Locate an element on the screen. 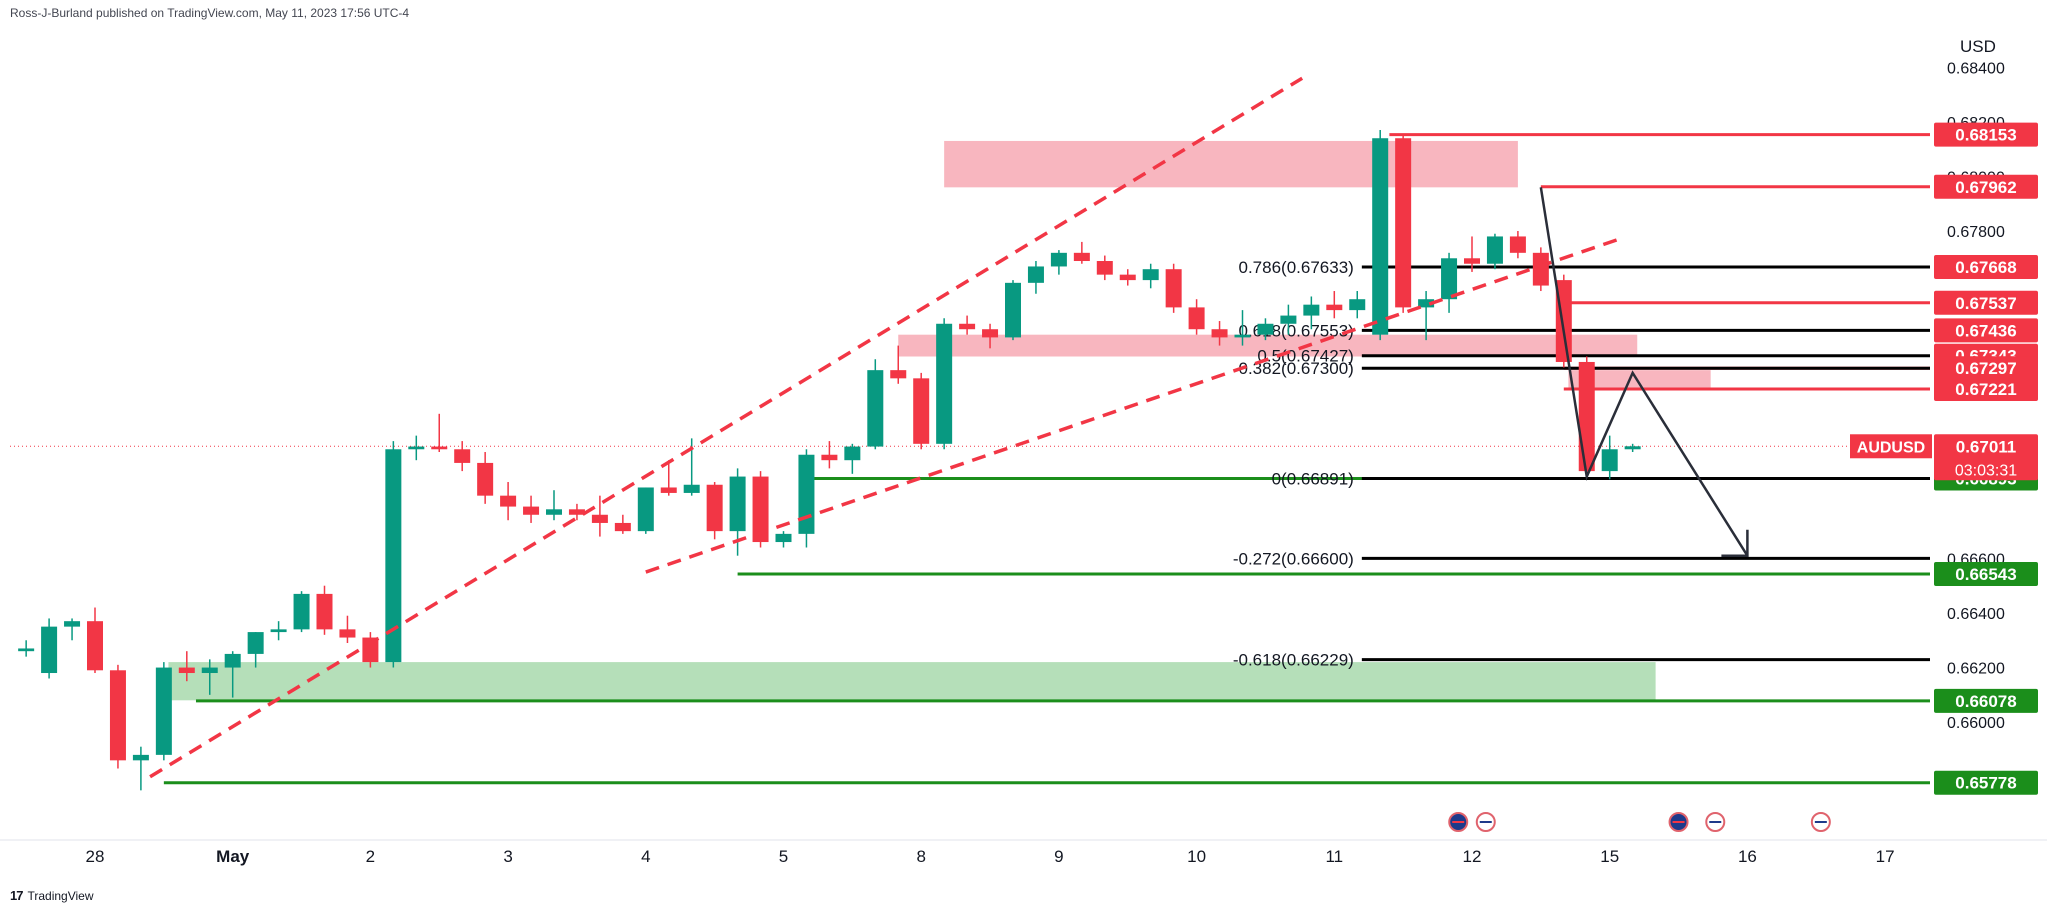  brand-name: TradingView is located at coordinates (60, 895).